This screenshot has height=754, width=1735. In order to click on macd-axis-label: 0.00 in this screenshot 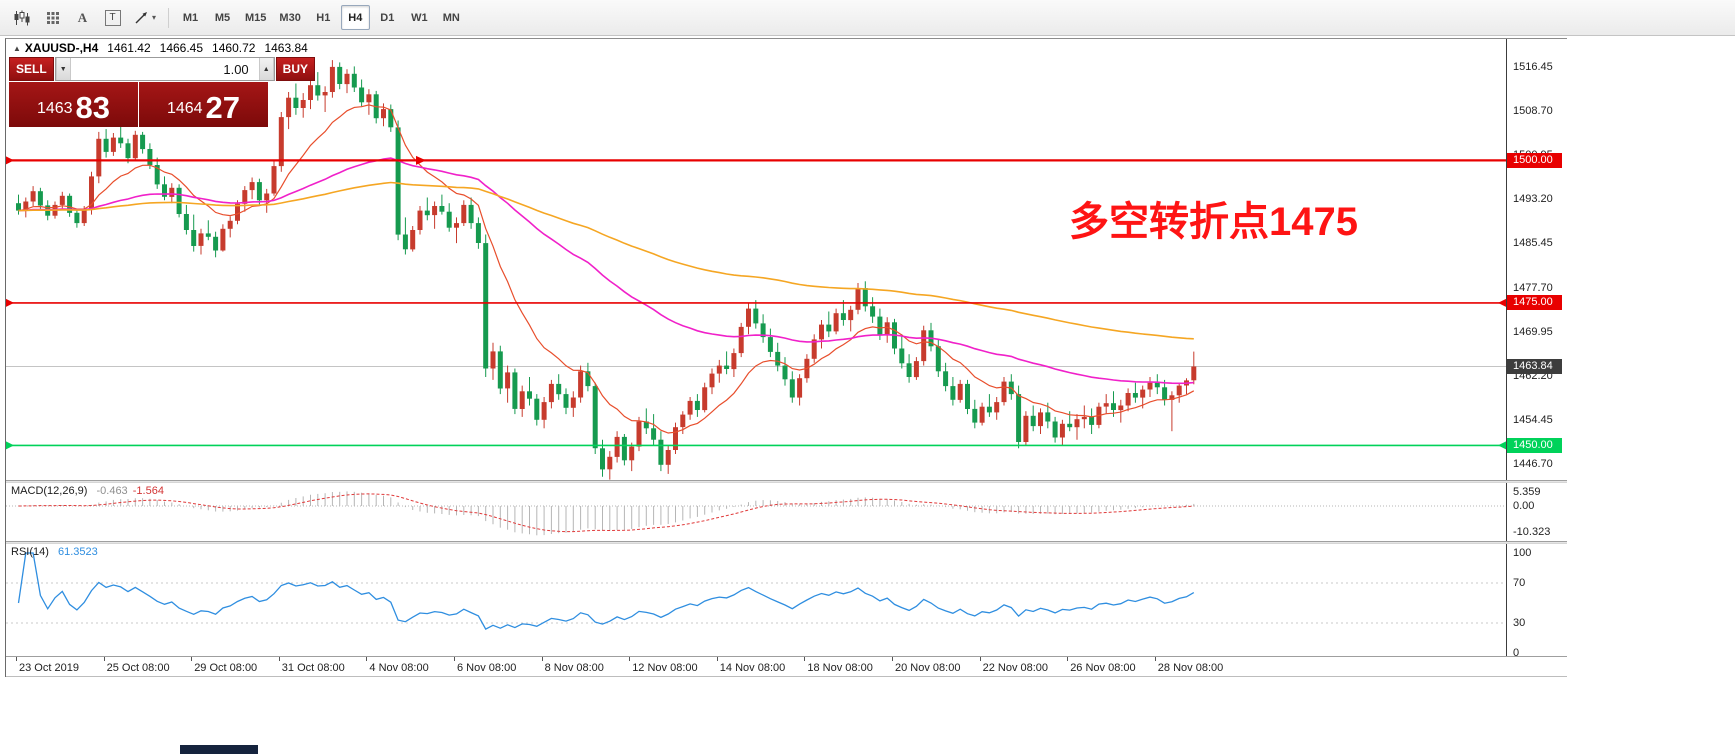, I will do `click(1524, 506)`.